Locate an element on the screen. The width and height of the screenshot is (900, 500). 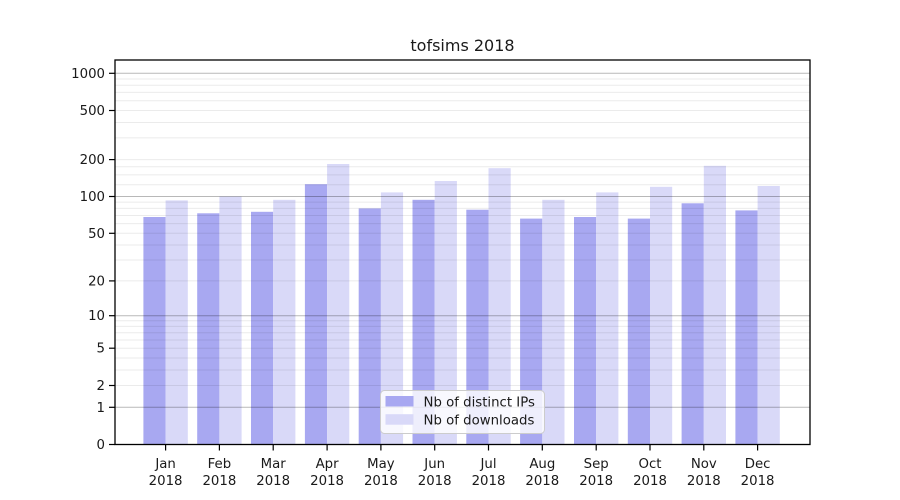
legend-label-distinct-ips: Nb of distinct IPs is located at coordinates (480, 403).